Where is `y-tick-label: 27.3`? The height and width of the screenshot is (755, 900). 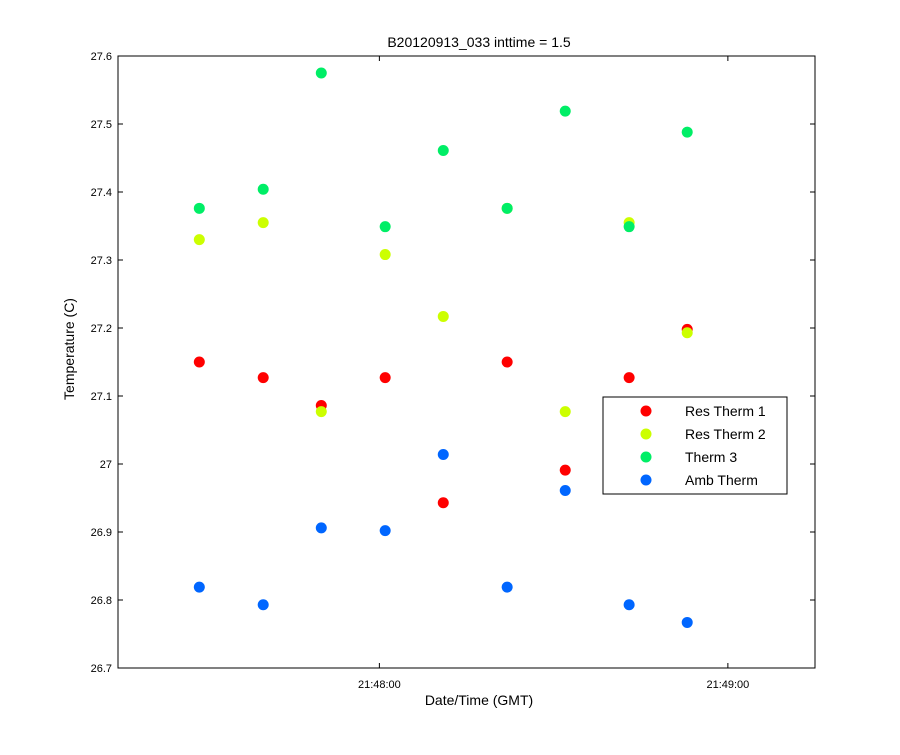 y-tick-label: 27.3 is located at coordinates (101, 261).